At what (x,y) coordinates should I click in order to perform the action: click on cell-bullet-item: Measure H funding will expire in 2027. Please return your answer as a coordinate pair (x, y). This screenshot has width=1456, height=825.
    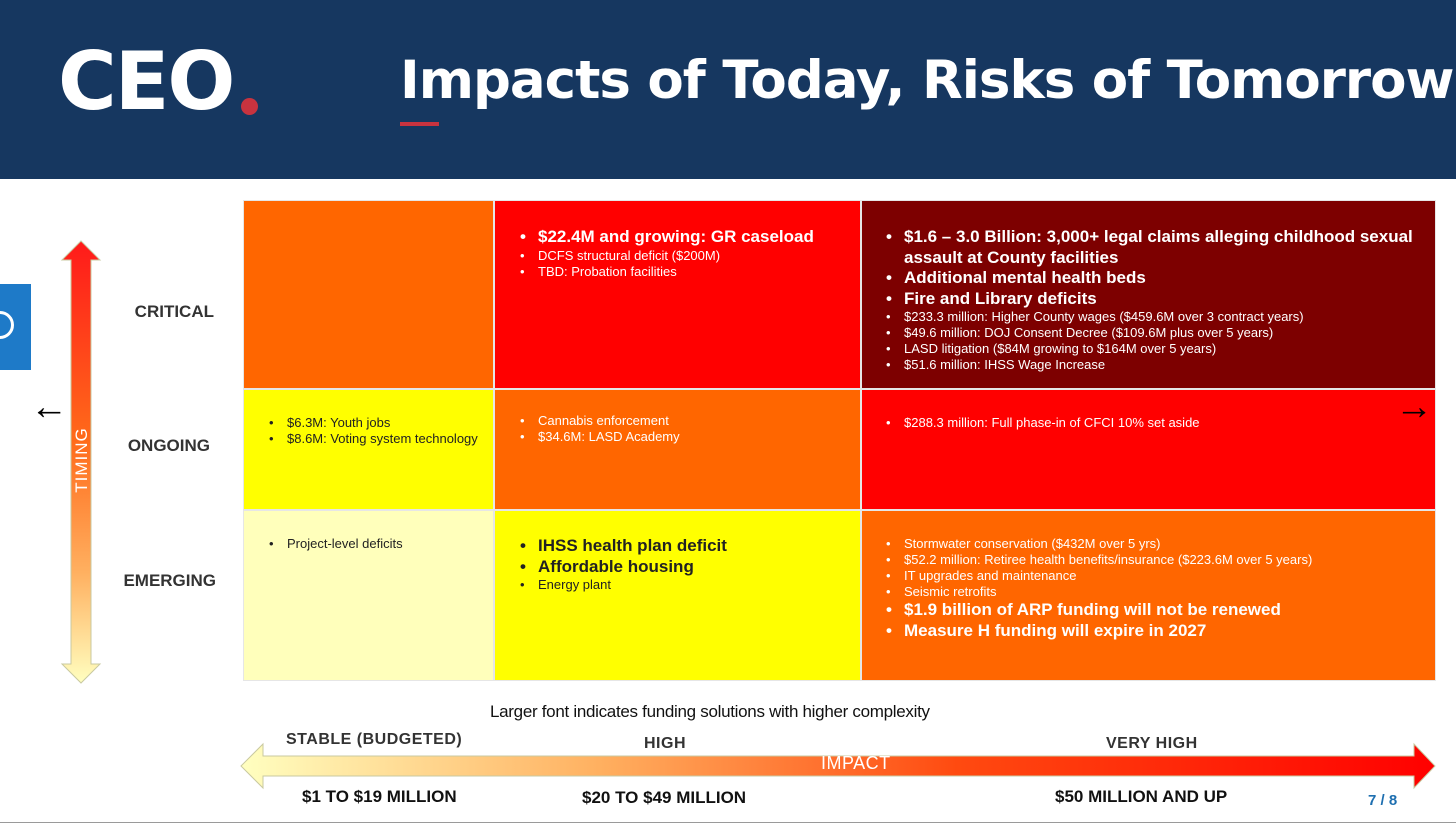
    Looking at the image, I should click on (1153, 631).